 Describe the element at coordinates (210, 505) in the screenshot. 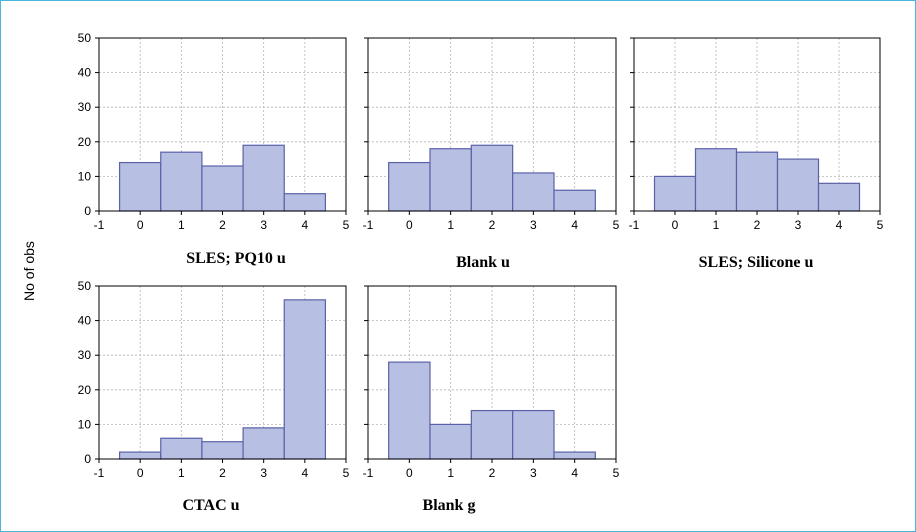

I see `panel-title: CTAC u` at that location.